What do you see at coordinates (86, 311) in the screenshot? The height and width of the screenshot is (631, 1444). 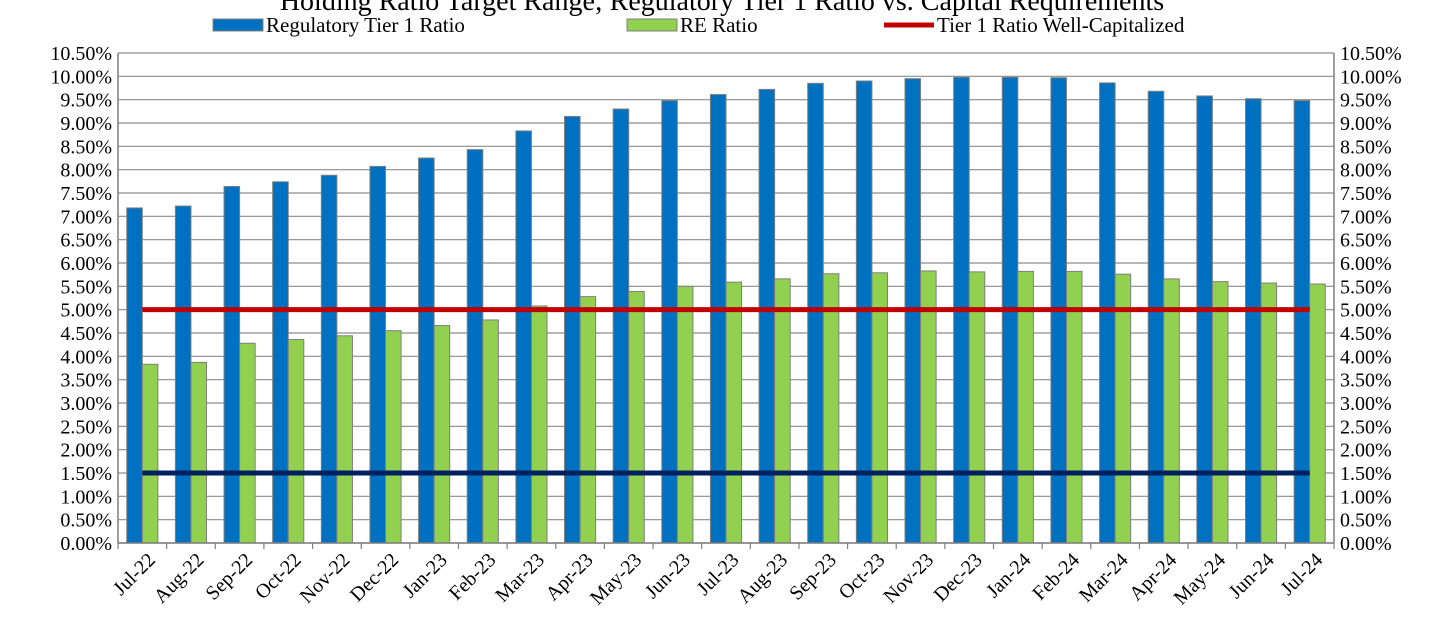 I see `y-tick-label-left: 5.00%` at bounding box center [86, 311].